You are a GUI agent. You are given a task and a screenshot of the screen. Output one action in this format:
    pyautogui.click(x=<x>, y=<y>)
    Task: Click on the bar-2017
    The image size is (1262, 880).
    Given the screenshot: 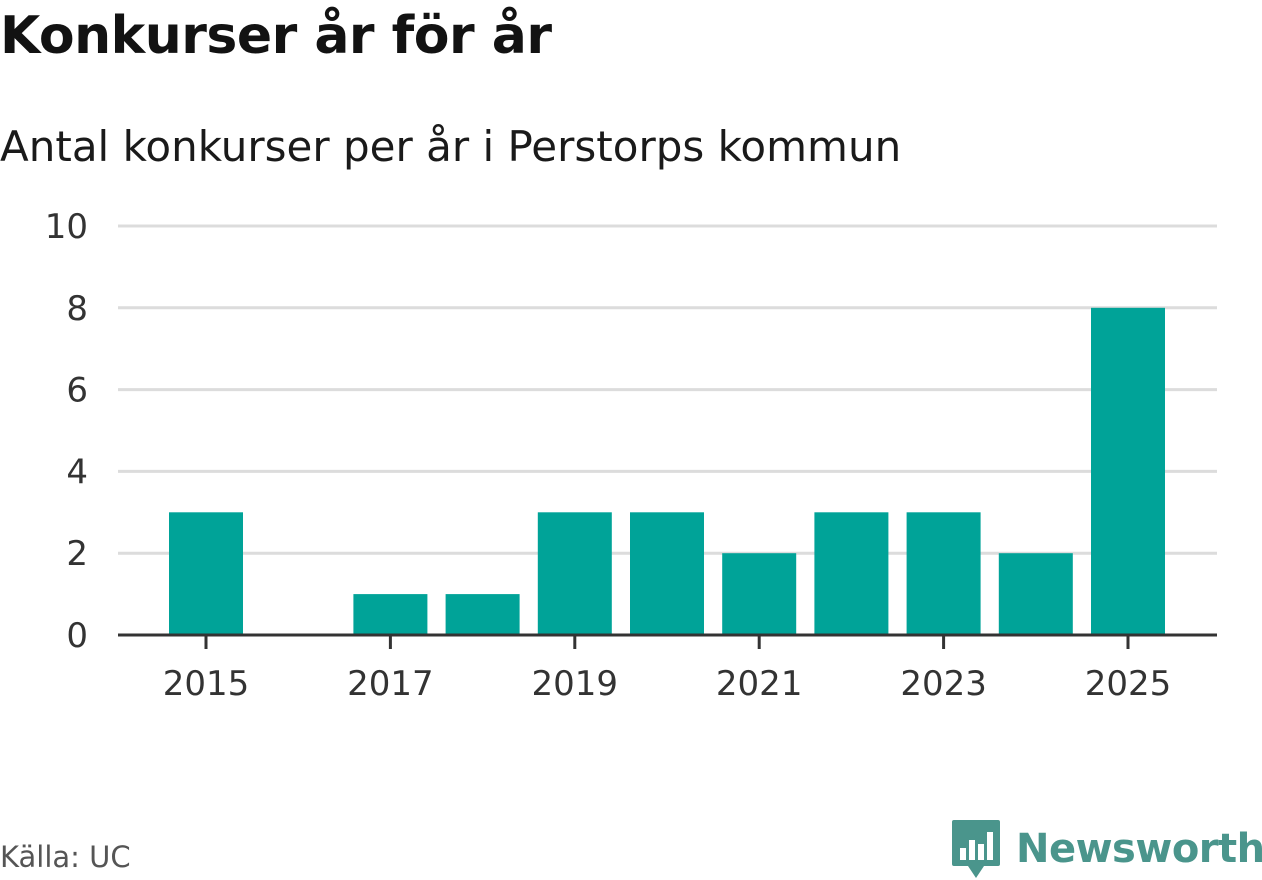 What is the action you would take?
    pyautogui.click(x=390, y=614)
    